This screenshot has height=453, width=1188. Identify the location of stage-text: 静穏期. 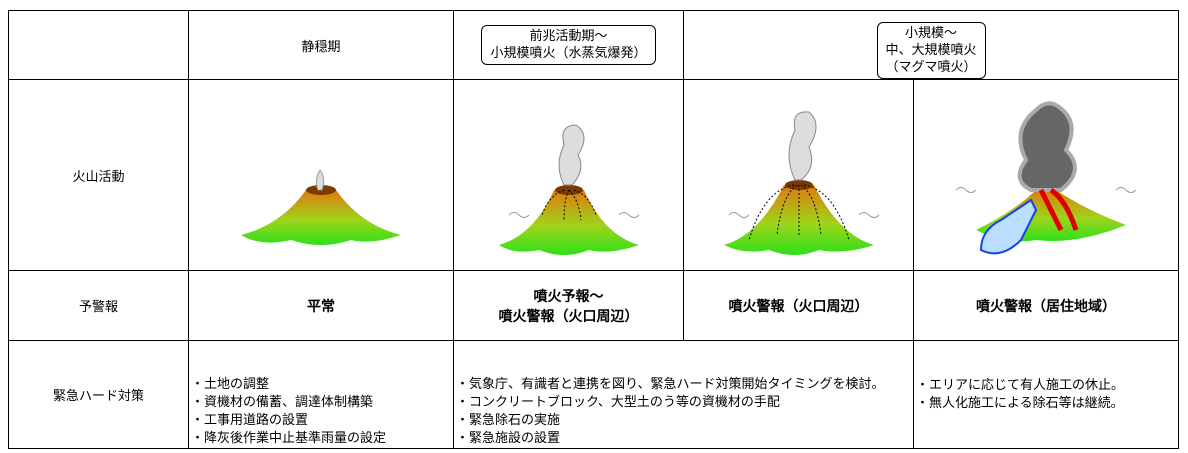
(321, 47).